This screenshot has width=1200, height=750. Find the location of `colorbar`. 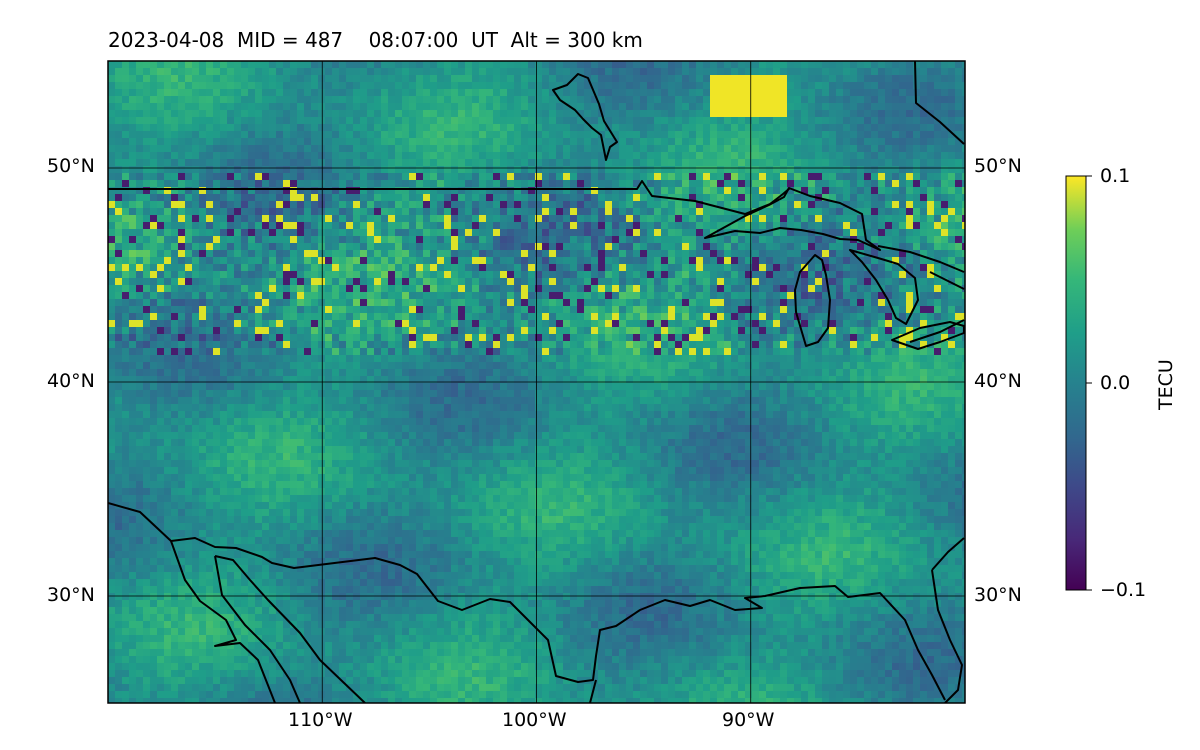

colorbar is located at coordinates (1076, 383).